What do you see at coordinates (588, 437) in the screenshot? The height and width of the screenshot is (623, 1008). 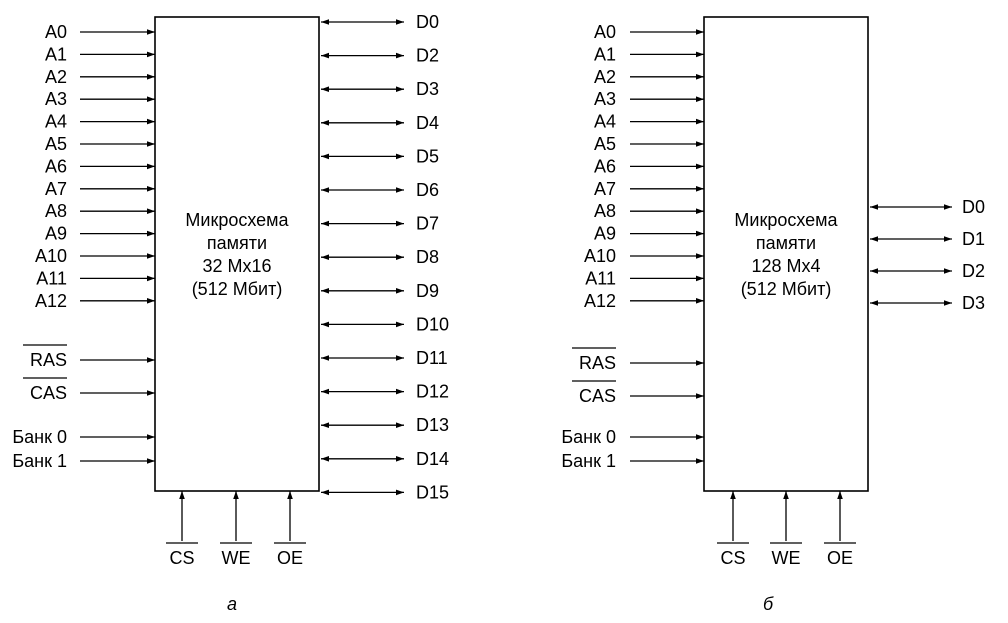 I see `b-pin-label-банк-0: Банк 0` at bounding box center [588, 437].